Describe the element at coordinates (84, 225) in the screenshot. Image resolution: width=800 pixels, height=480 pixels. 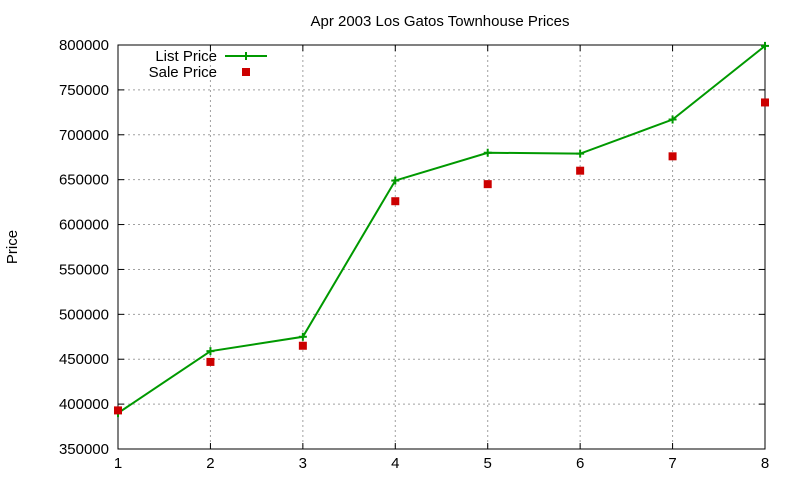
I see `y-tick-label-5: 600000` at that location.